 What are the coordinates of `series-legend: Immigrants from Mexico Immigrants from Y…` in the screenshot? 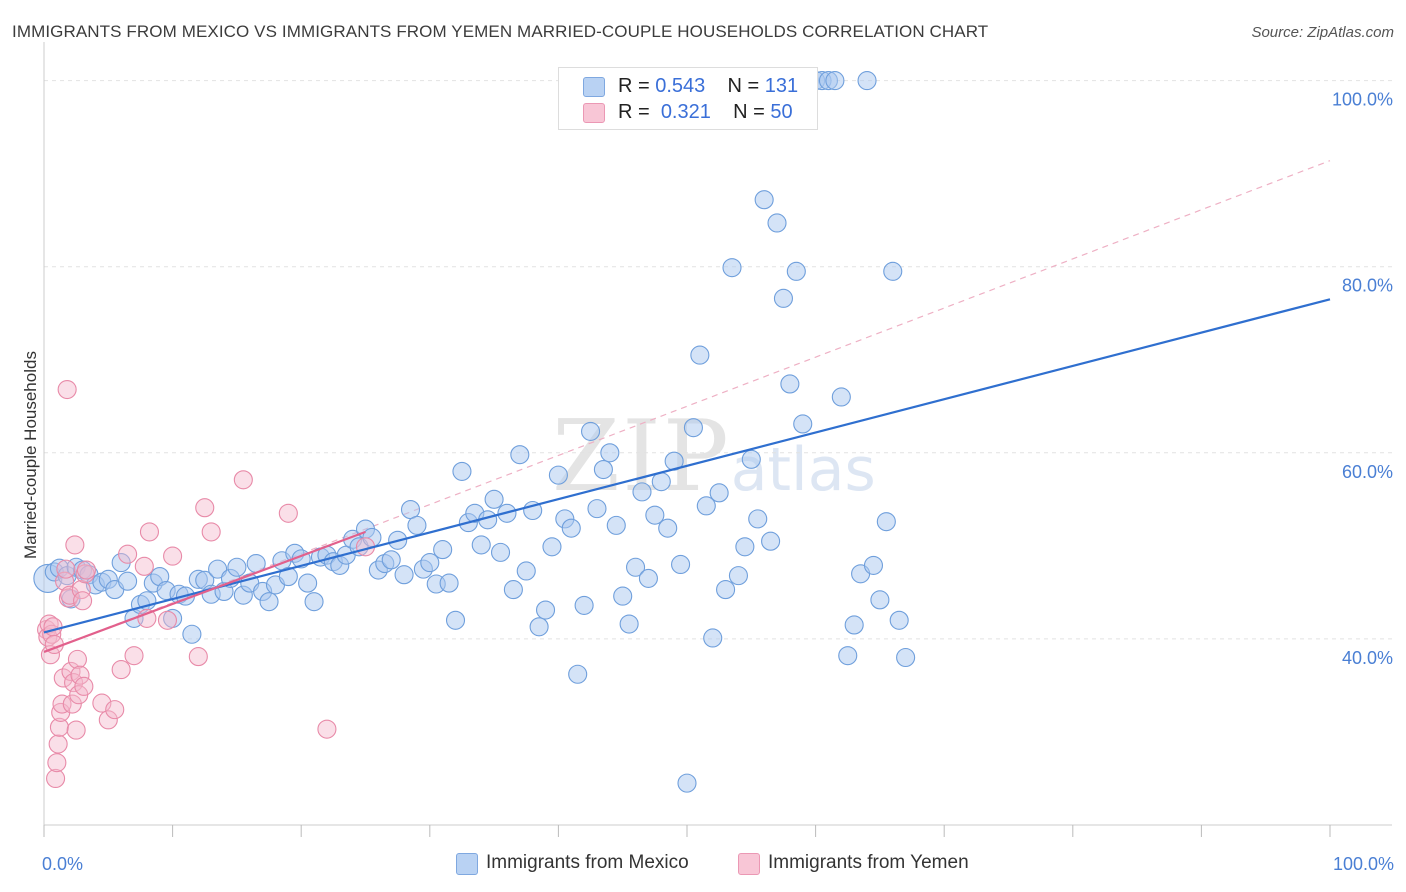 It's located at (703, 865).